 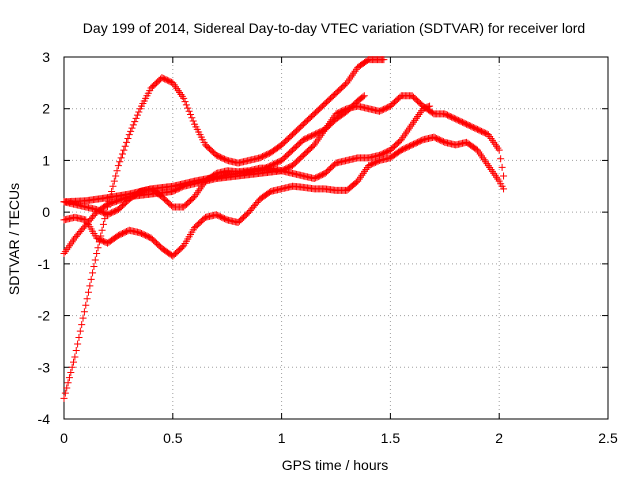 I want to click on x-tick-labels: 0 0.5 1 1.5 2 2.5, so click(x=339, y=438).